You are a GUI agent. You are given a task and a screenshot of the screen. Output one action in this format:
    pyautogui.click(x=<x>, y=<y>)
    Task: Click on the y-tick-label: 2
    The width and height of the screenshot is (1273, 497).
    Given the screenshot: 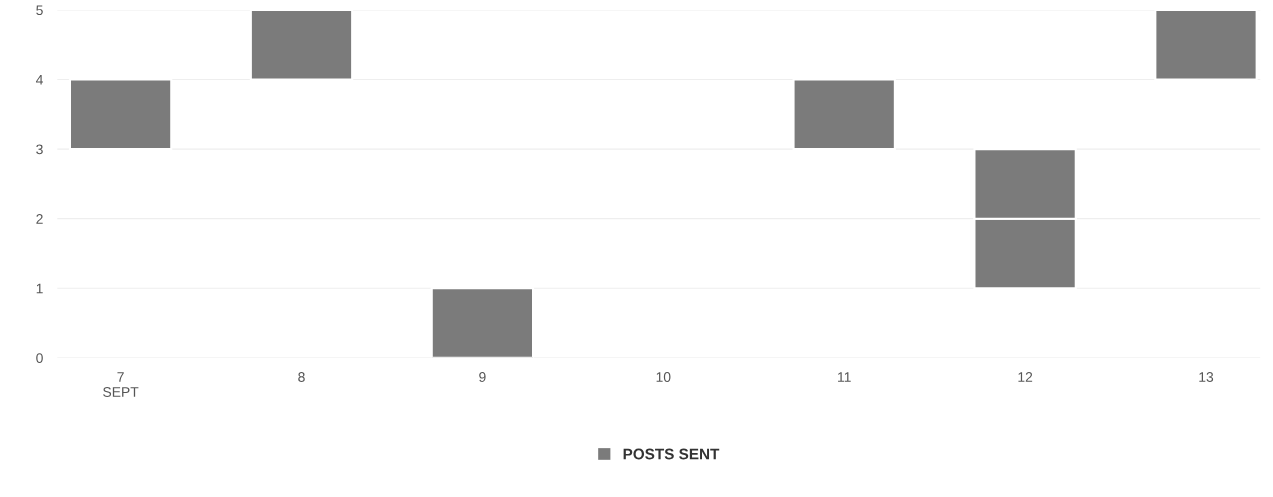 What is the action you would take?
    pyautogui.click(x=39, y=219)
    